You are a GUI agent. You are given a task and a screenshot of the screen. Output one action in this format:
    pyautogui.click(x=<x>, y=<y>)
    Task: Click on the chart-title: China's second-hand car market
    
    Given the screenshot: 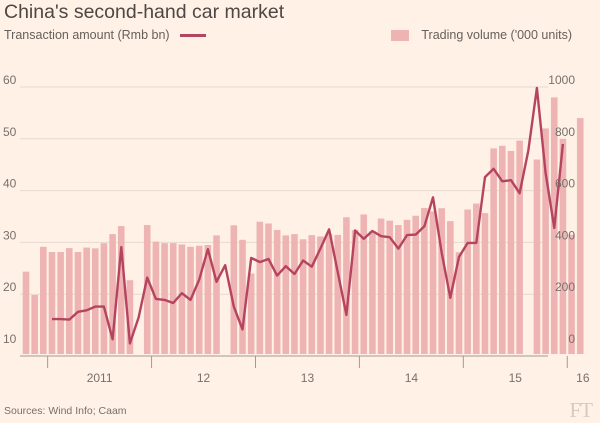 What is the action you would take?
    pyautogui.click(x=144, y=12)
    